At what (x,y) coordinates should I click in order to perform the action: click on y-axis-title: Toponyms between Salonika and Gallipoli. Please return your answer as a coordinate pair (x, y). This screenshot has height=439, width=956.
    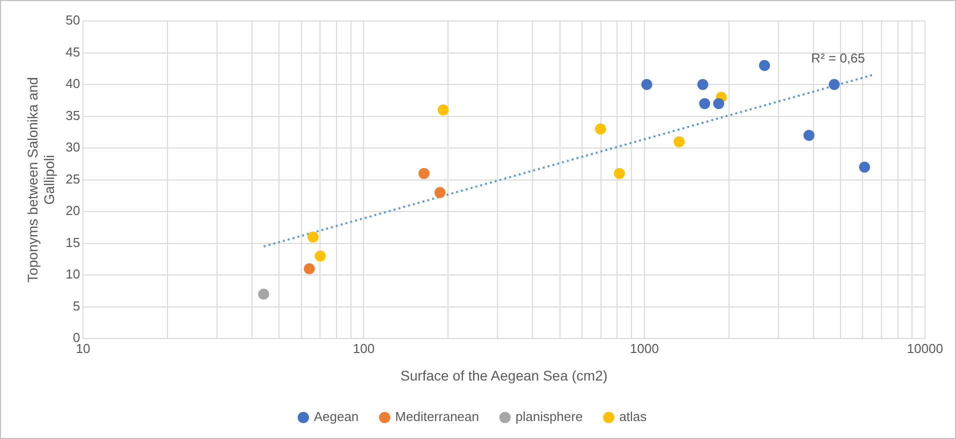
    Looking at the image, I should click on (41, 180).